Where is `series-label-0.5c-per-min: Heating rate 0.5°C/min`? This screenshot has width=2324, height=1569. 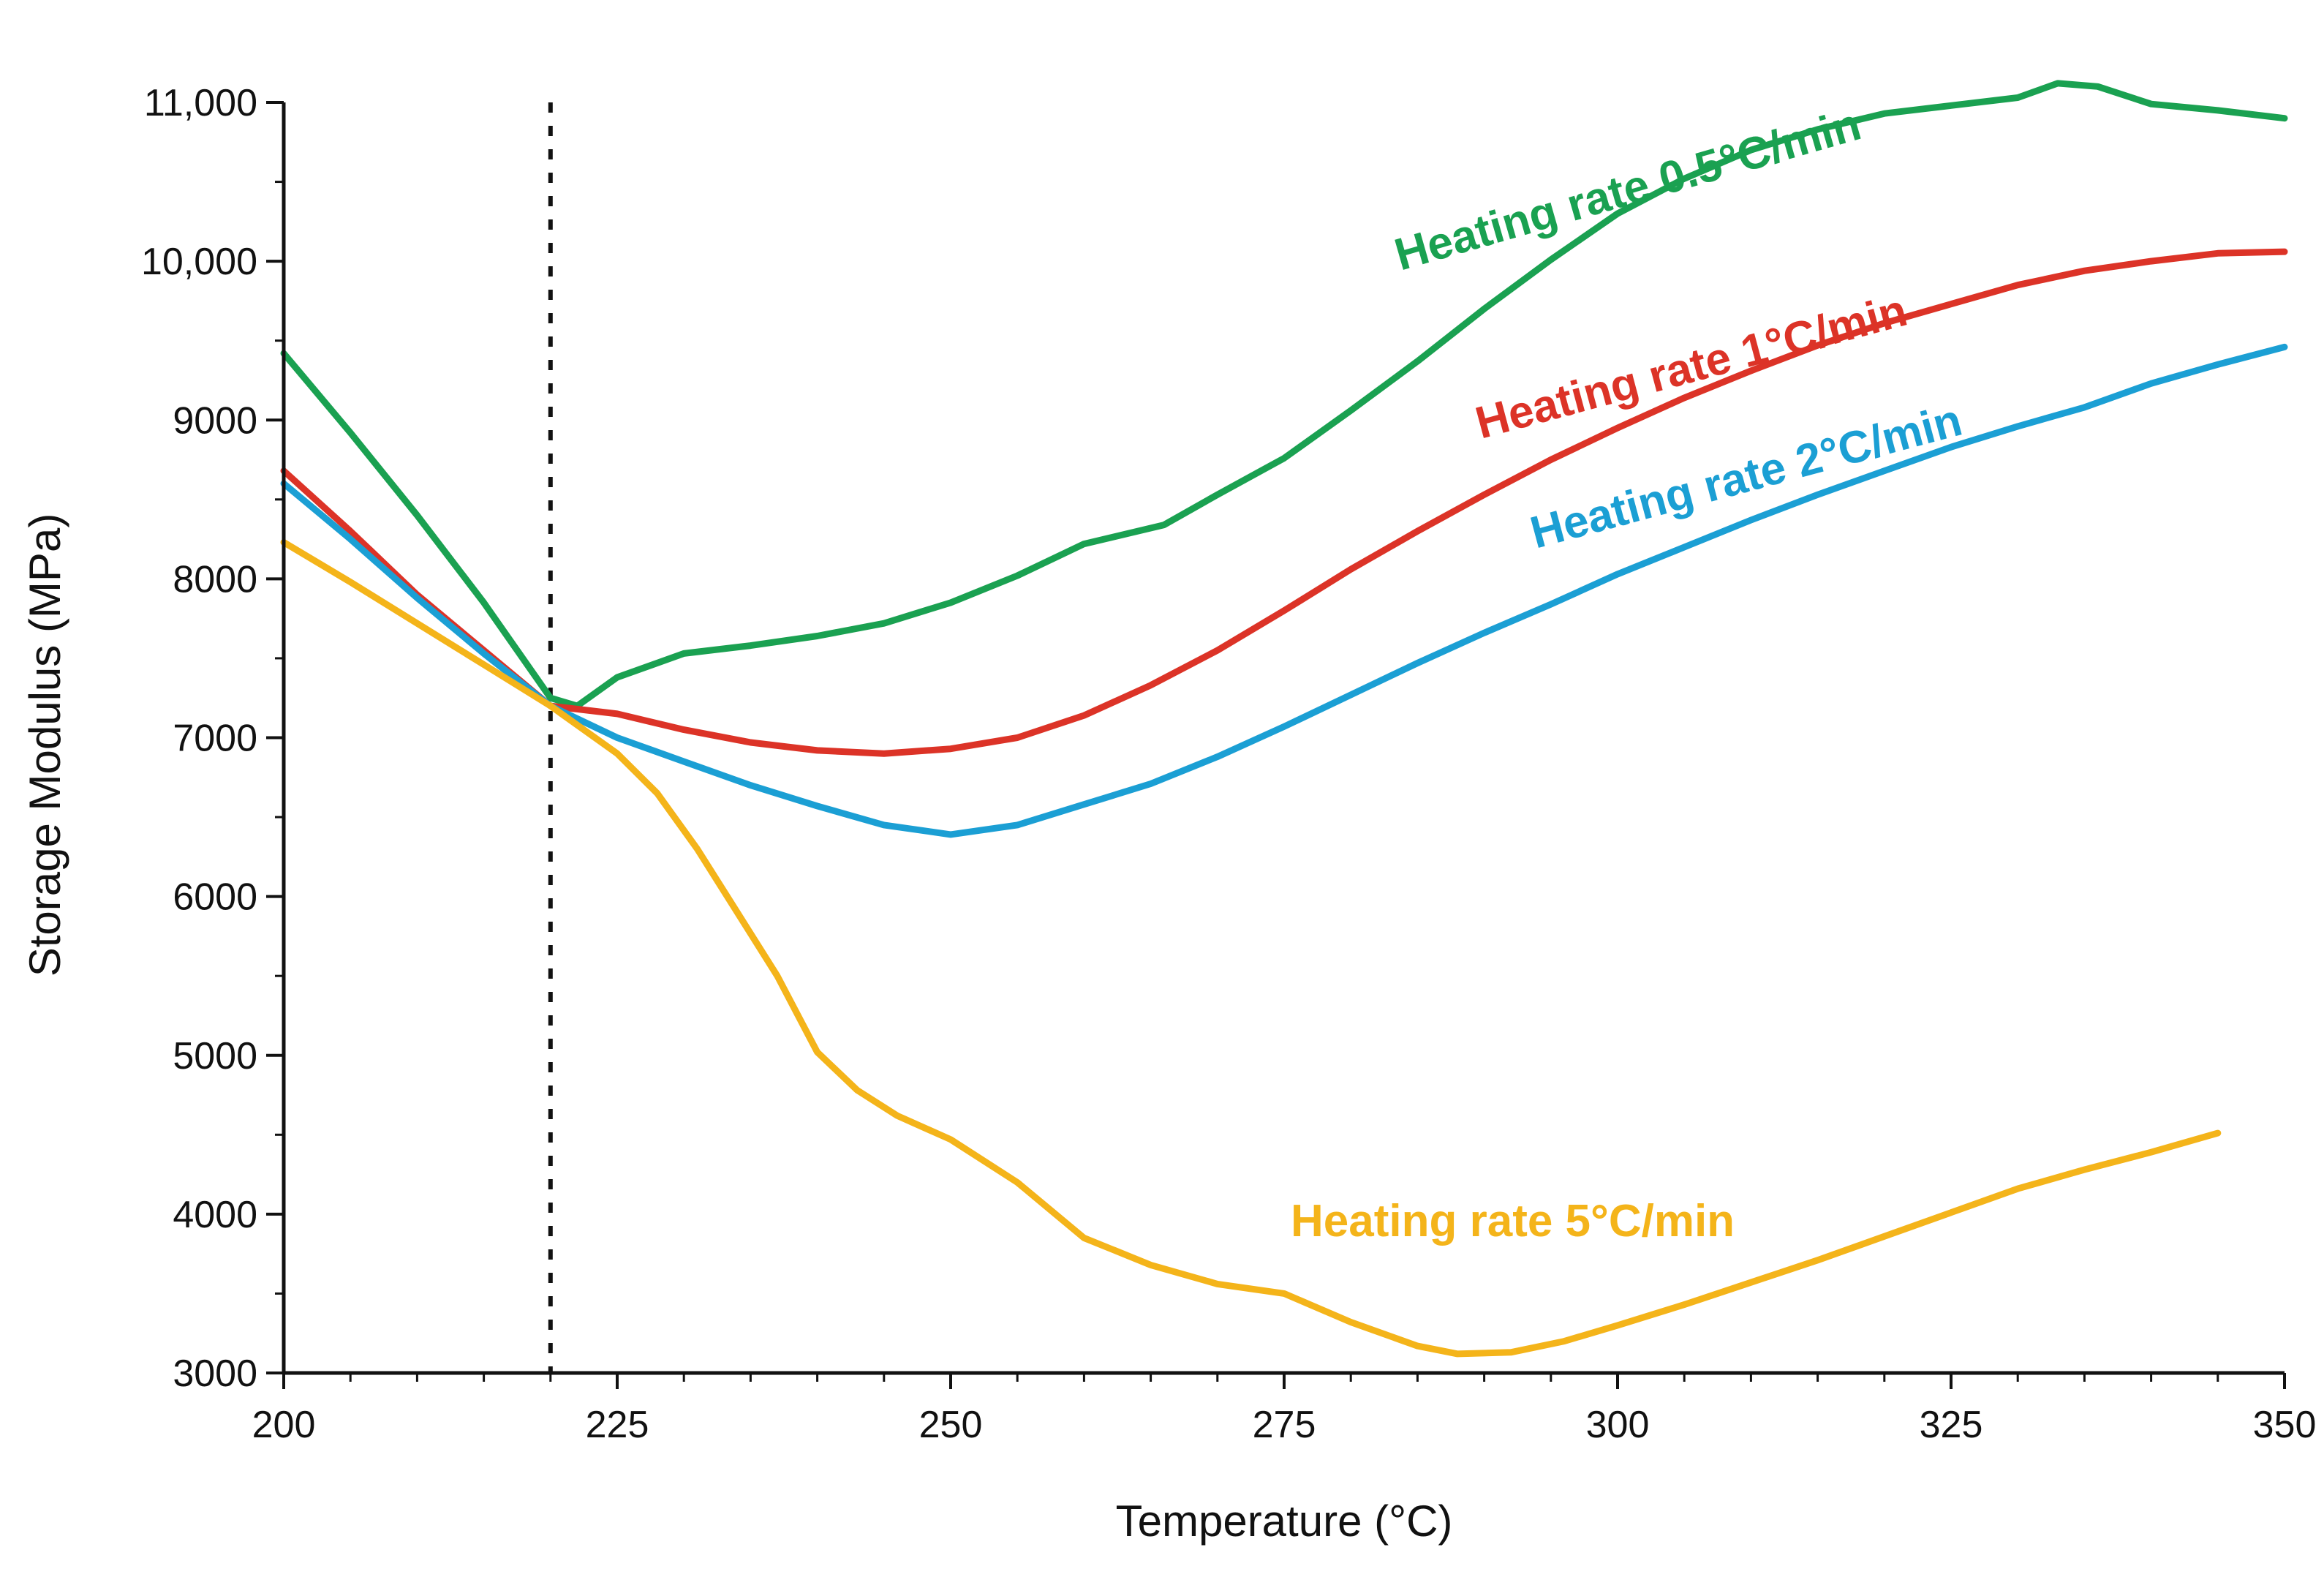
series-label-0.5c-per-min: Heating rate 0.5°C/min is located at coordinates (1627, 190).